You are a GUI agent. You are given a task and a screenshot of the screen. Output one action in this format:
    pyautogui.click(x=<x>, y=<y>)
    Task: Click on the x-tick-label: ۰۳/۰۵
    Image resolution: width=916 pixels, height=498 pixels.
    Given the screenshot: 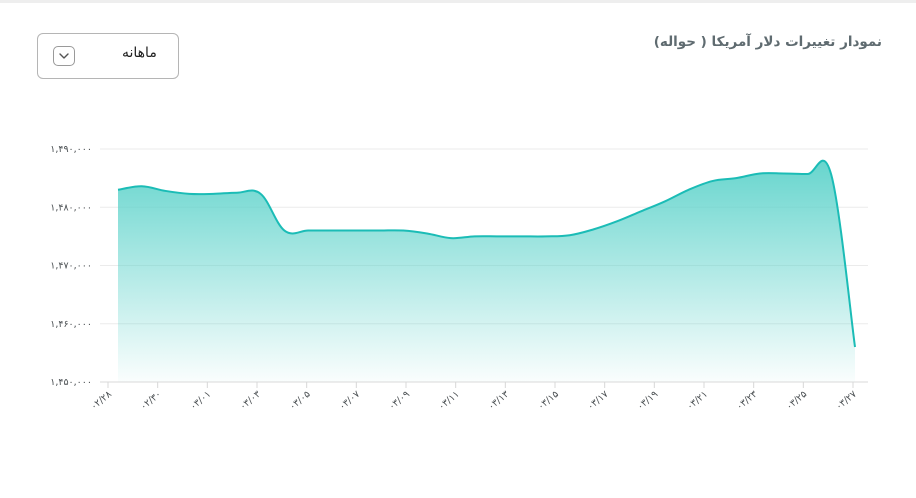 What is the action you would take?
    pyautogui.click(x=299, y=401)
    